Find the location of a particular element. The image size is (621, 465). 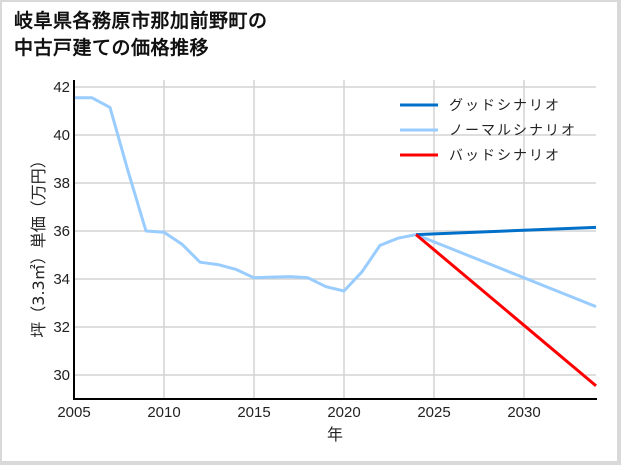

legend-label: バッドシナリオ is located at coordinates (505, 156).